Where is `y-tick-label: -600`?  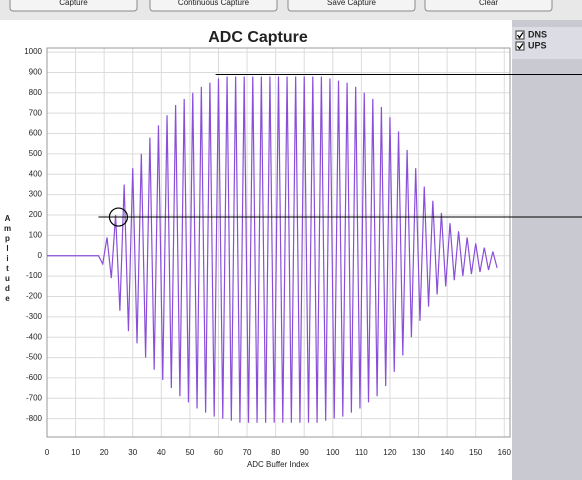 y-tick-label: -600 is located at coordinates (34, 377).